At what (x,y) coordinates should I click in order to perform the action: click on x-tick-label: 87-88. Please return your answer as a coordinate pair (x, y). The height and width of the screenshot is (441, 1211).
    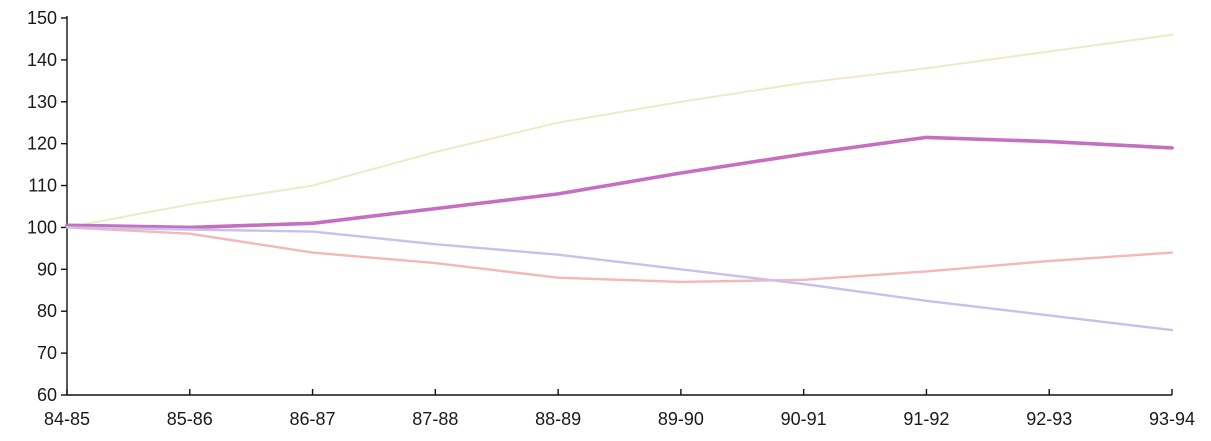
    Looking at the image, I should click on (435, 419).